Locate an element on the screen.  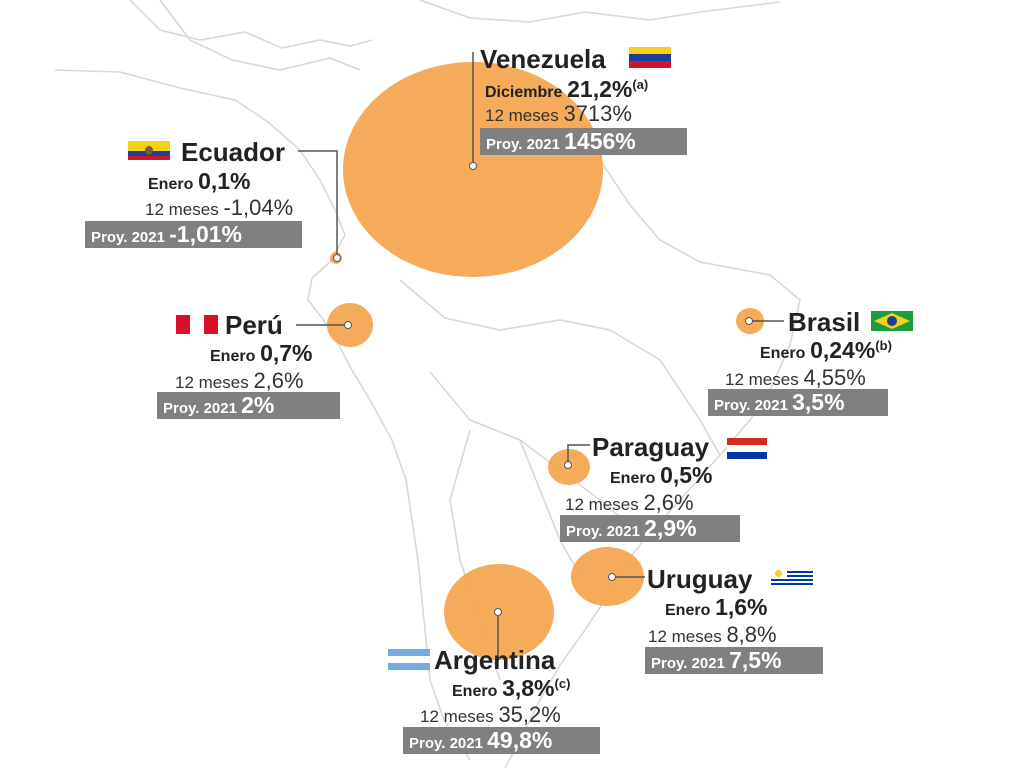
paraguay-name: Paraguay is located at coordinates (651, 447).